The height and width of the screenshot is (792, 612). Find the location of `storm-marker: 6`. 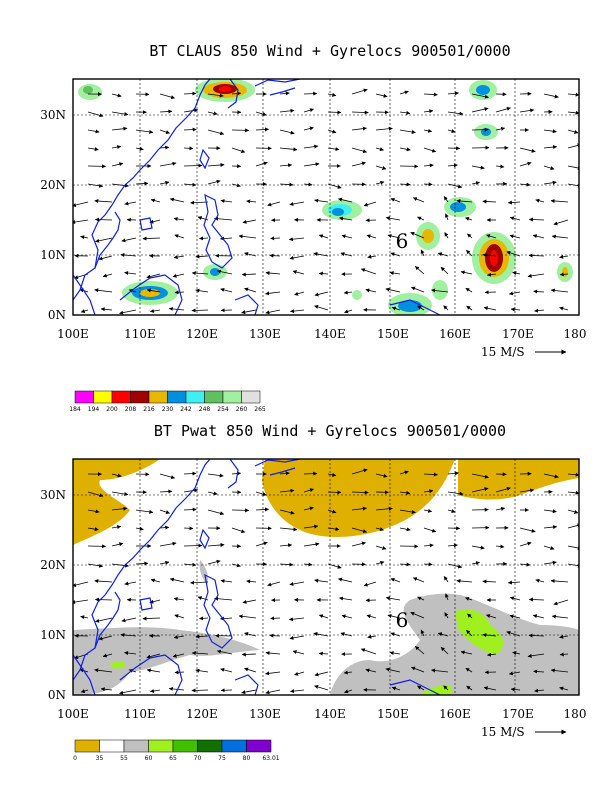

storm-marker: 6 is located at coordinates (402, 620).